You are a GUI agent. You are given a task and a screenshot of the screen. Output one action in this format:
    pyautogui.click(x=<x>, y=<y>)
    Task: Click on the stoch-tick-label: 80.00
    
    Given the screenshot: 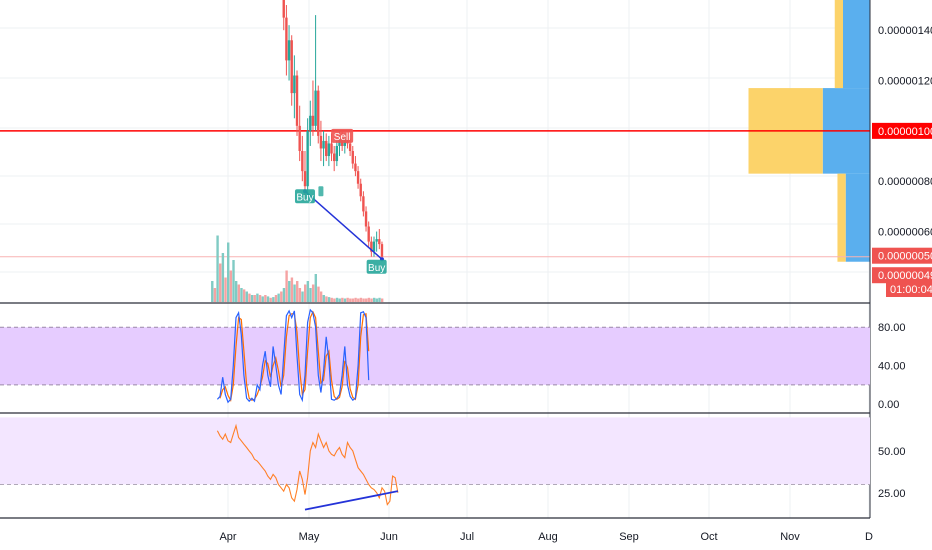 What is the action you would take?
    pyautogui.click(x=892, y=328)
    